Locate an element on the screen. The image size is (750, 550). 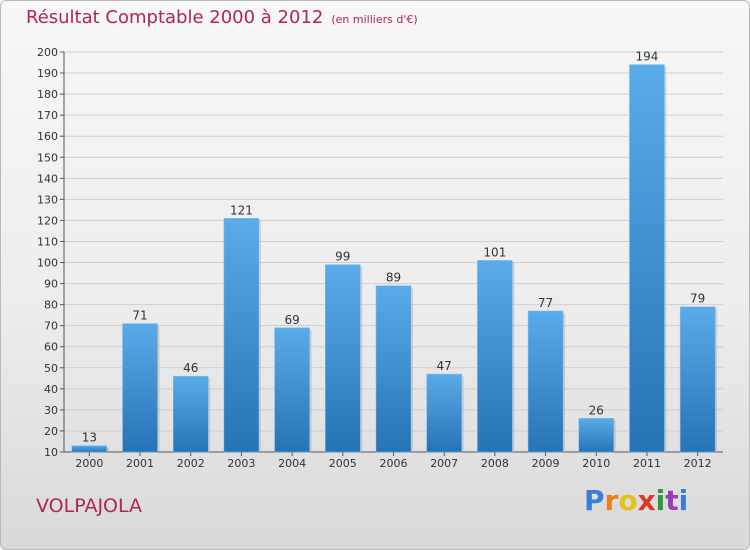
y-tick-label: 30 is located at coordinates (51, 410).